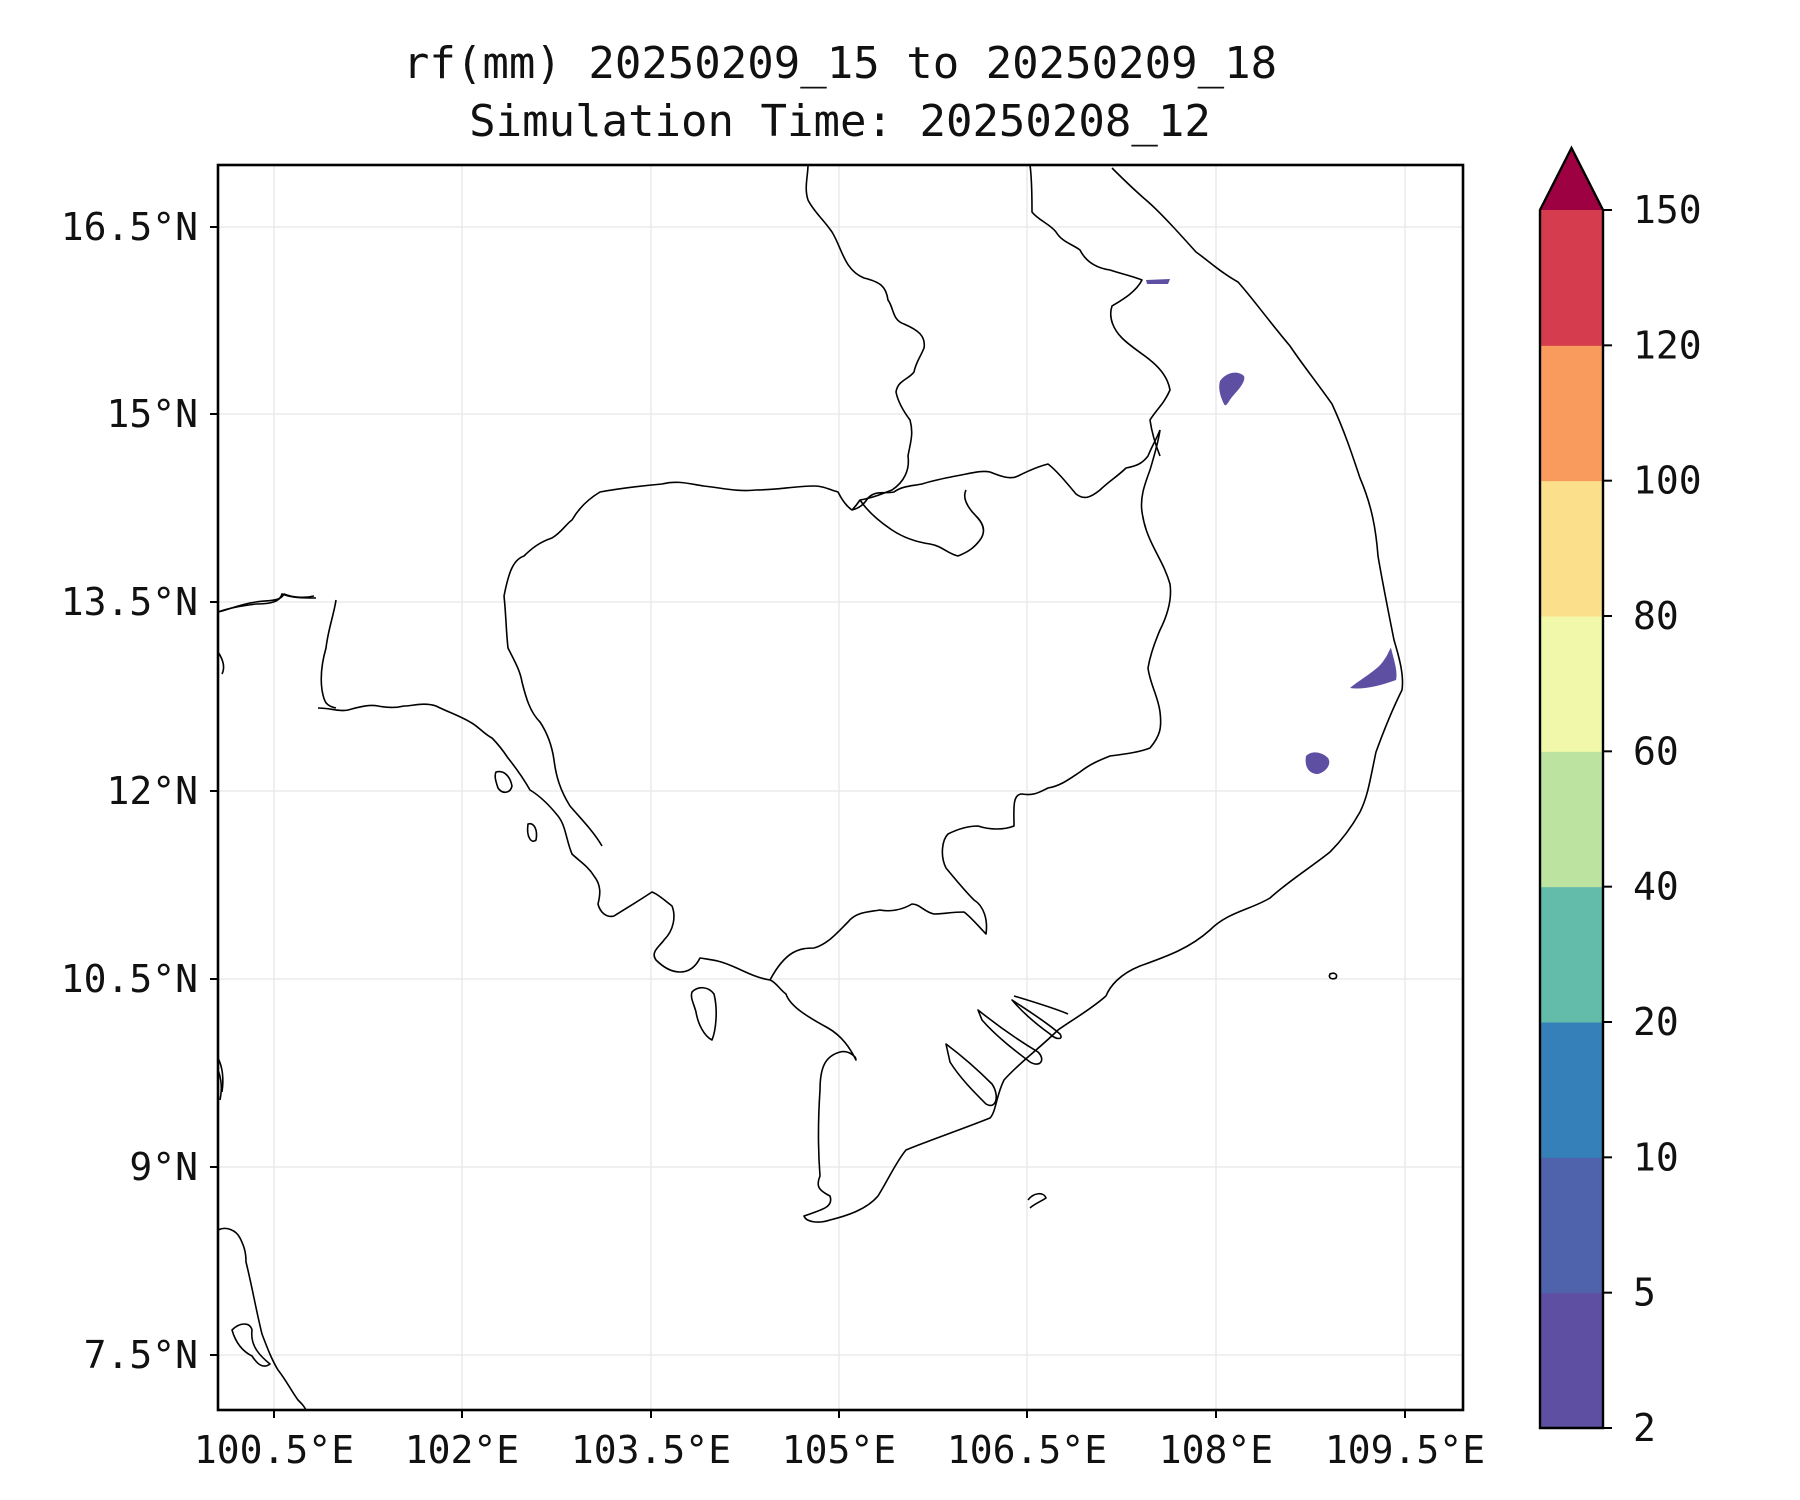 The image size is (1800, 1500). I want to click on lon-label-102: 102°E, so click(462, 1450).